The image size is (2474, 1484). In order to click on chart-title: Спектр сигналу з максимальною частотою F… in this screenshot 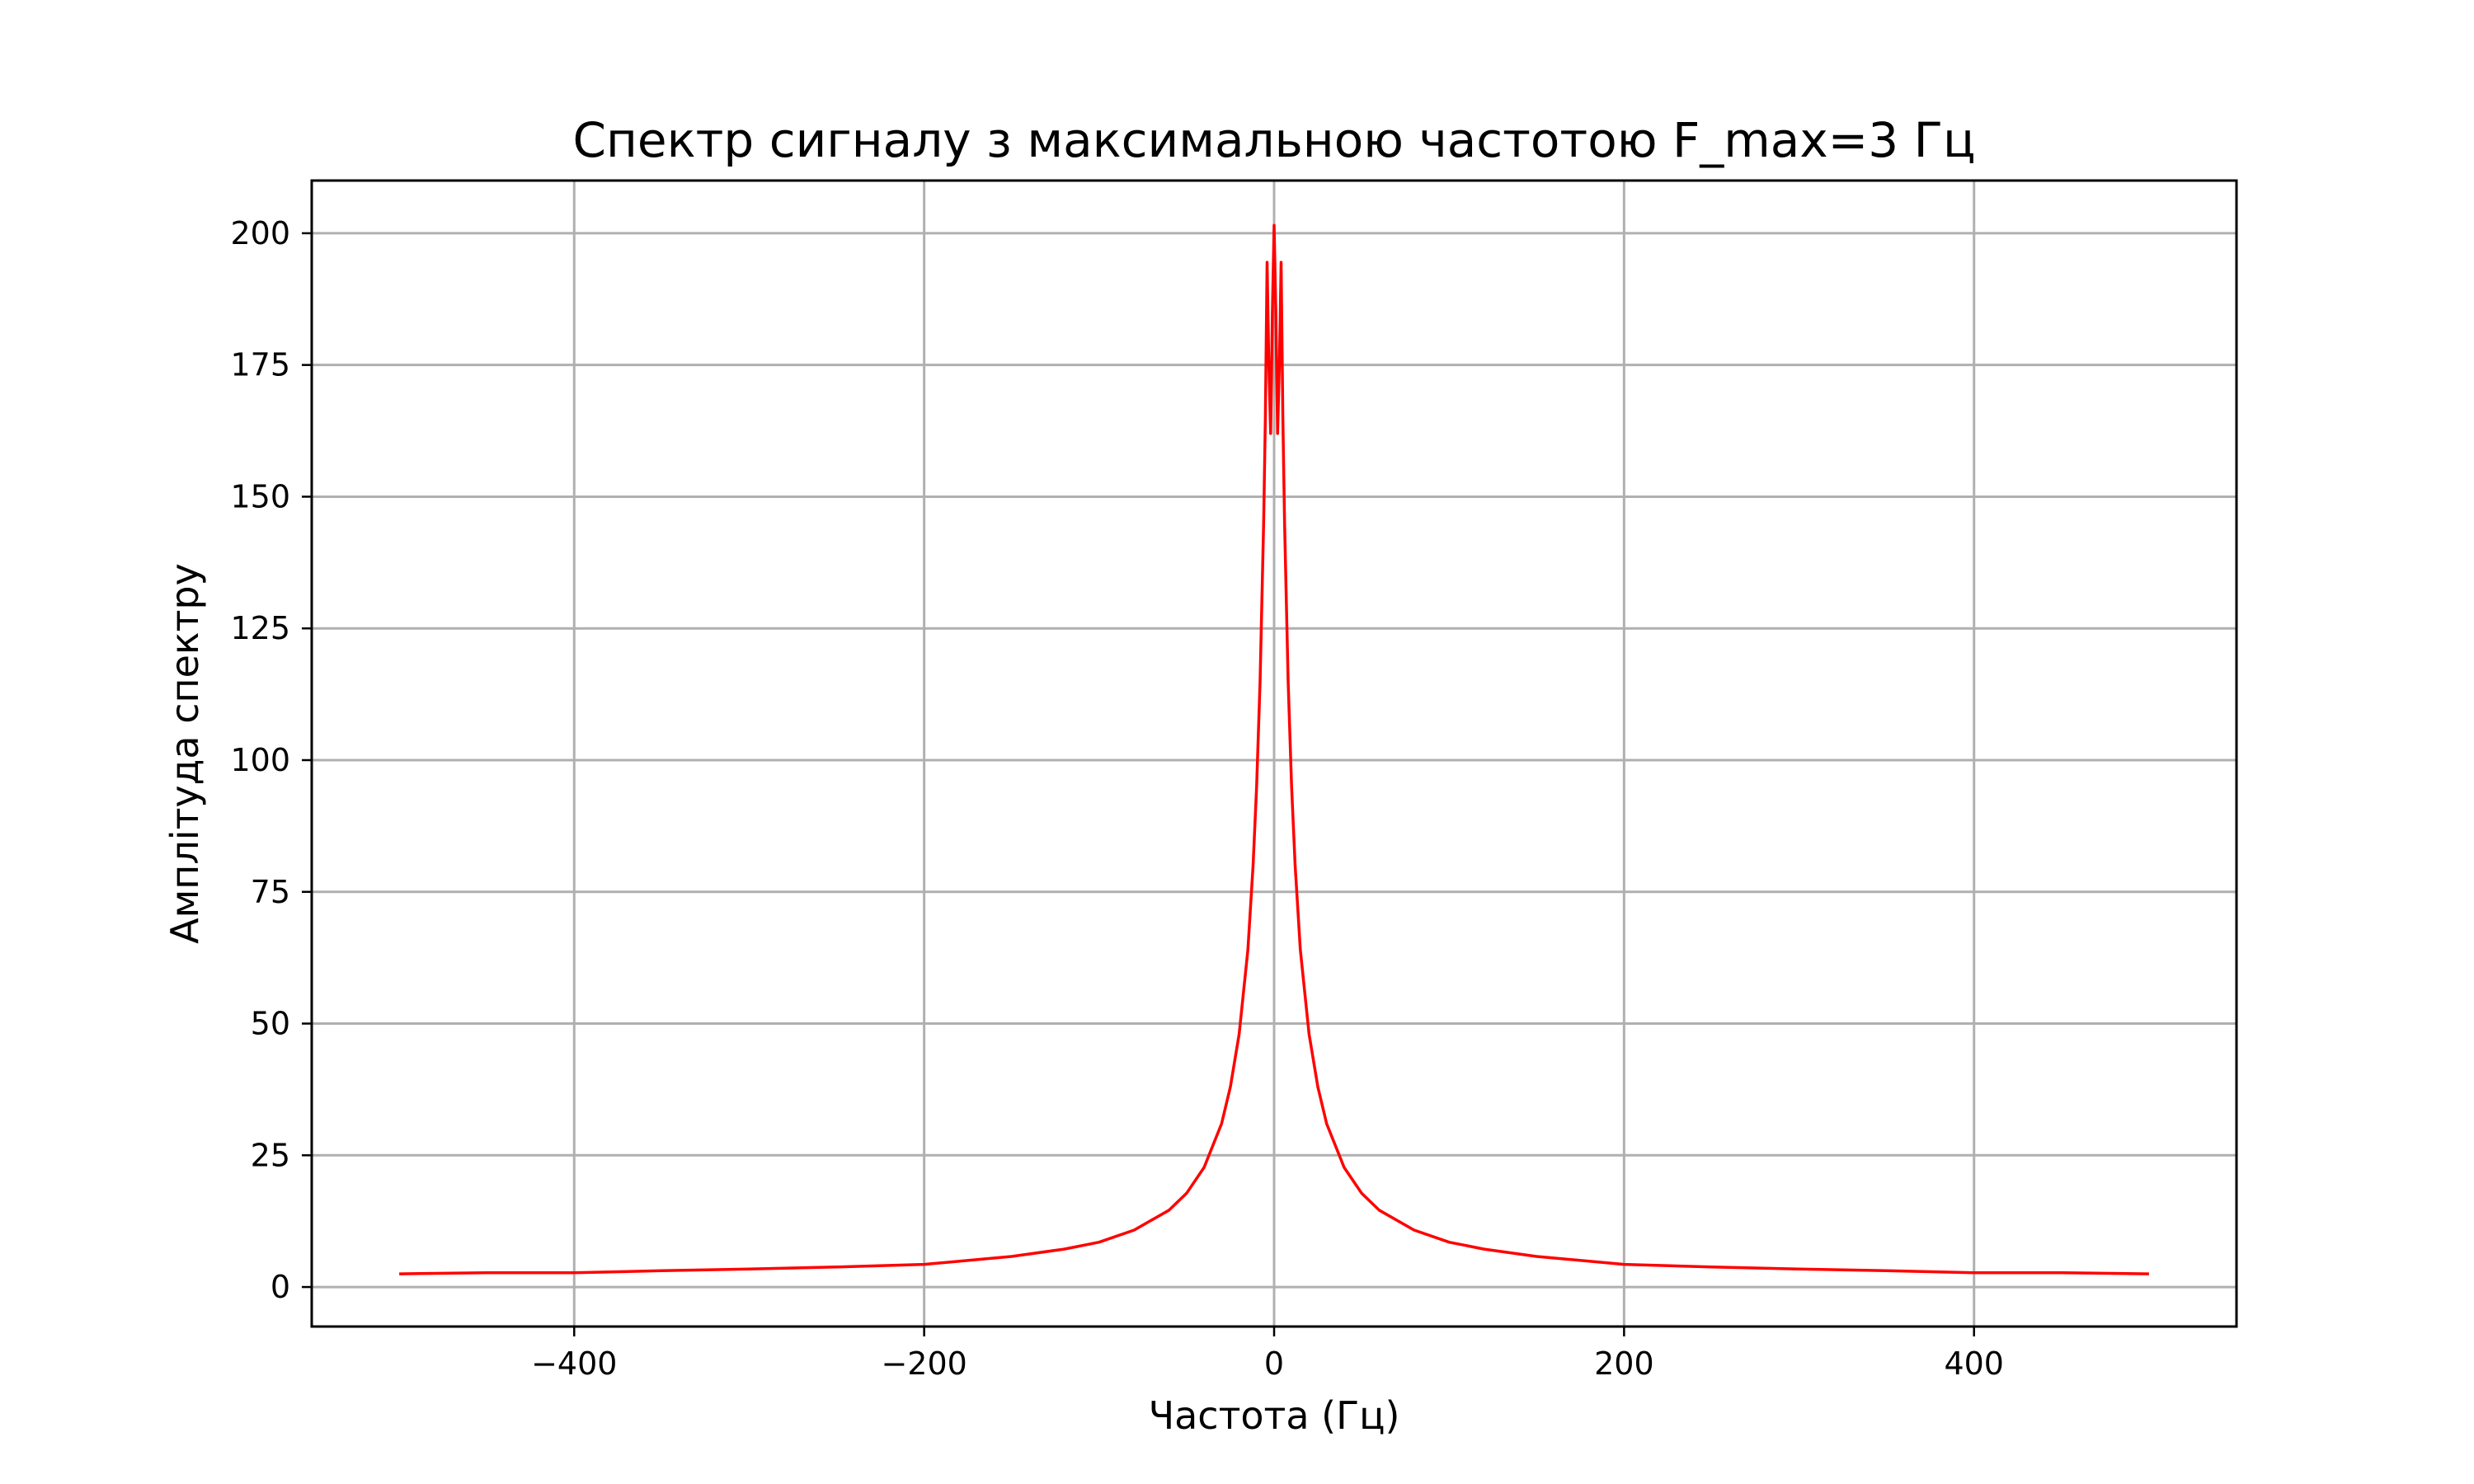, I will do `click(1274, 140)`.